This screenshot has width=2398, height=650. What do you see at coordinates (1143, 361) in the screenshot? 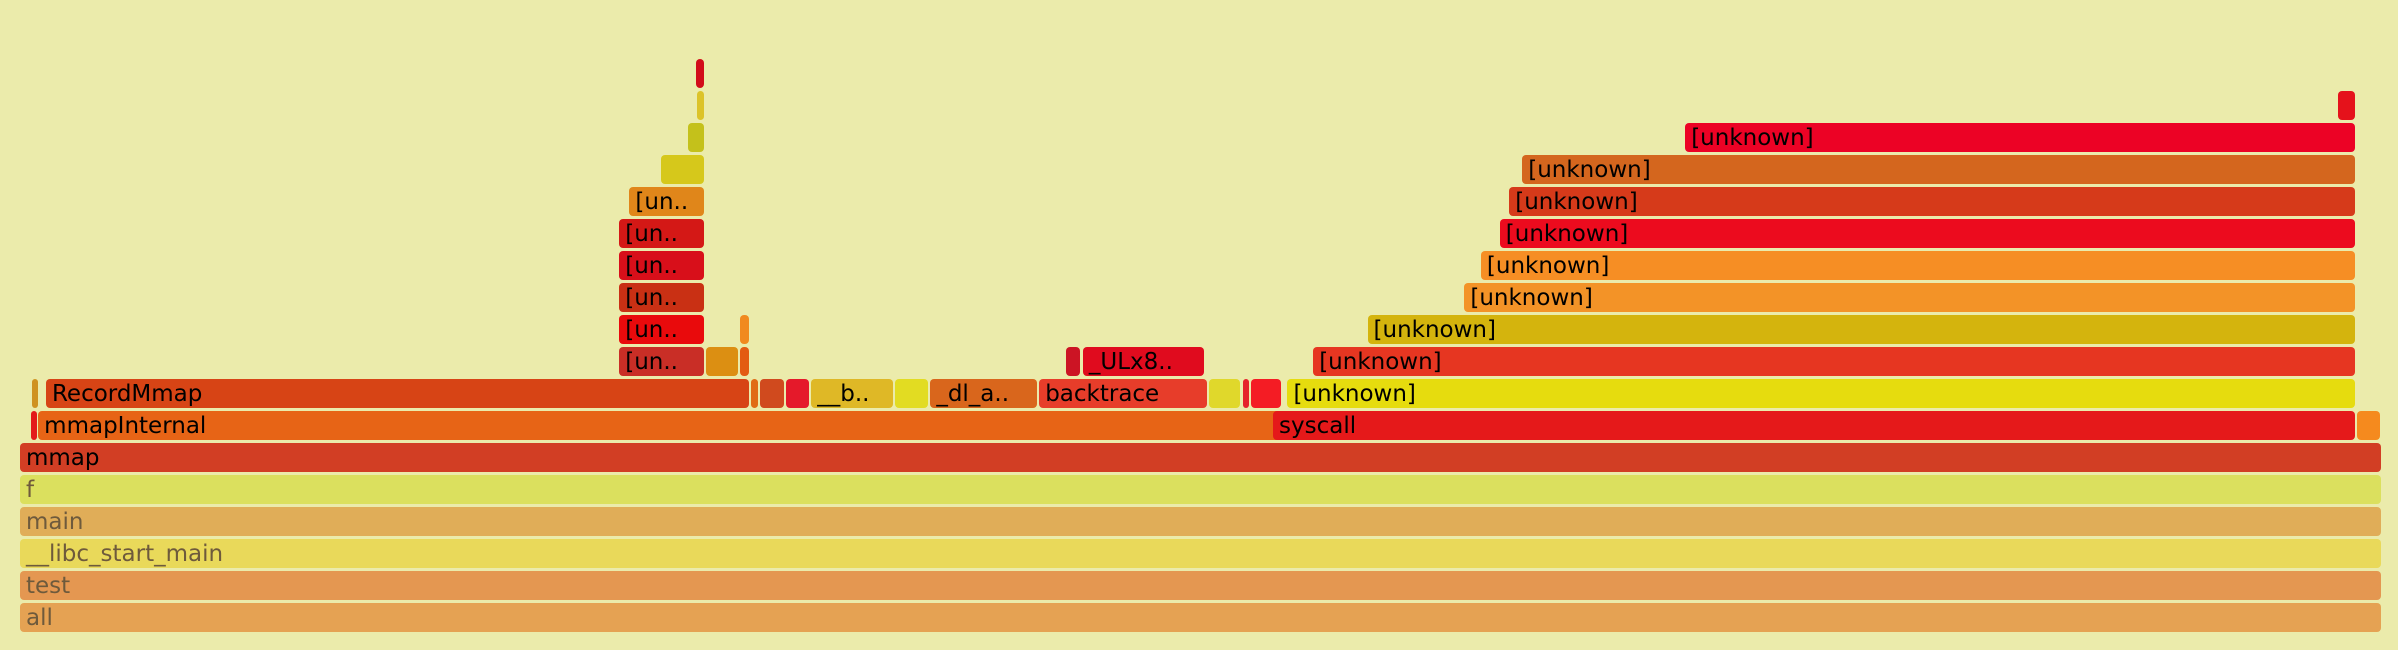
I see `flame-frame: _ULx8..` at bounding box center [1143, 361].